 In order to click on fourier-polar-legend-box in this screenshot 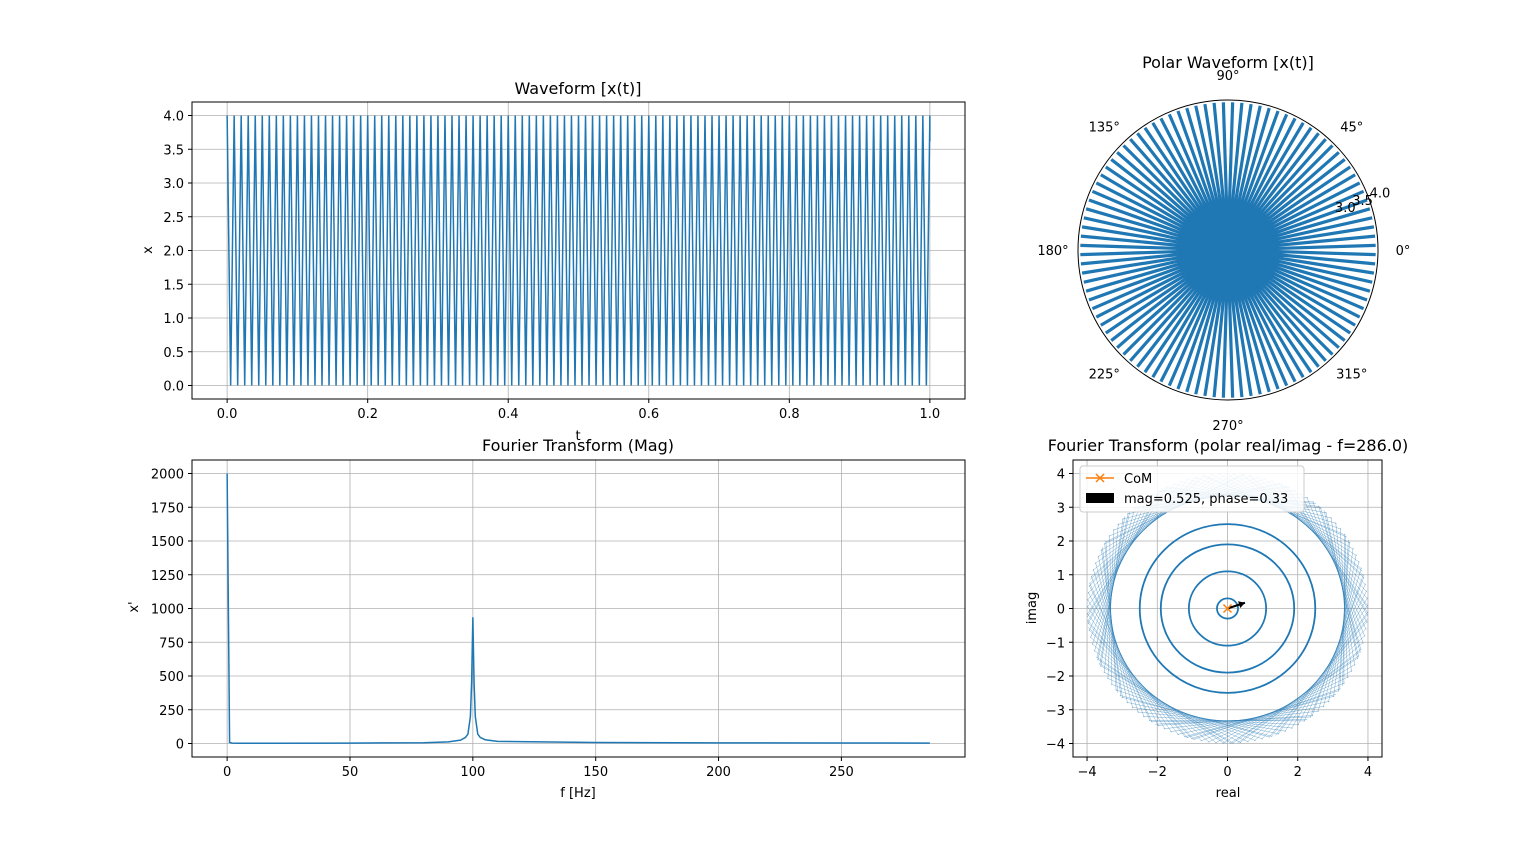, I will do `click(1192, 489)`.